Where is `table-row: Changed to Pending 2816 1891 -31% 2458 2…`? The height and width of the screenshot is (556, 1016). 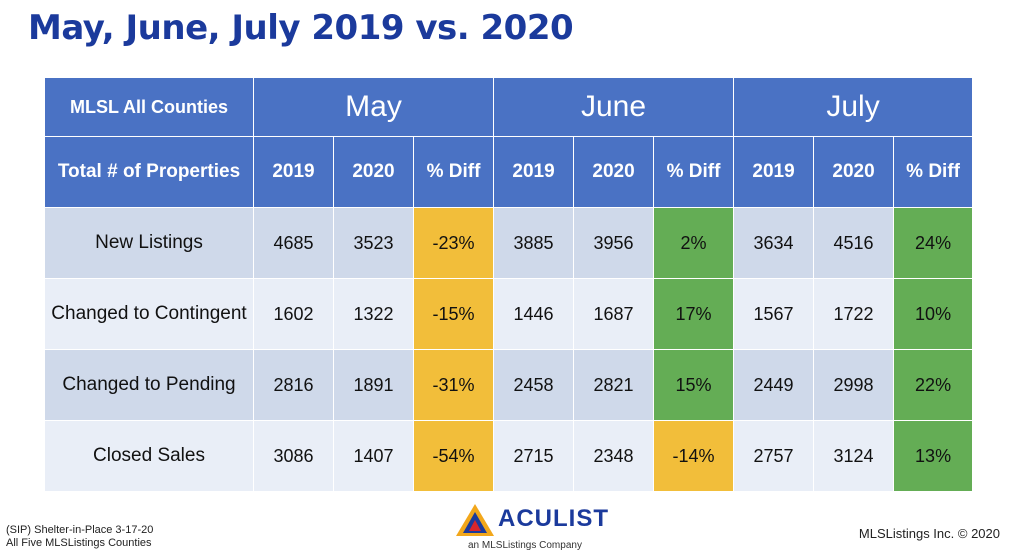
table-row: Changed to Pending 2816 1891 -31% 2458 2… is located at coordinates (509, 385).